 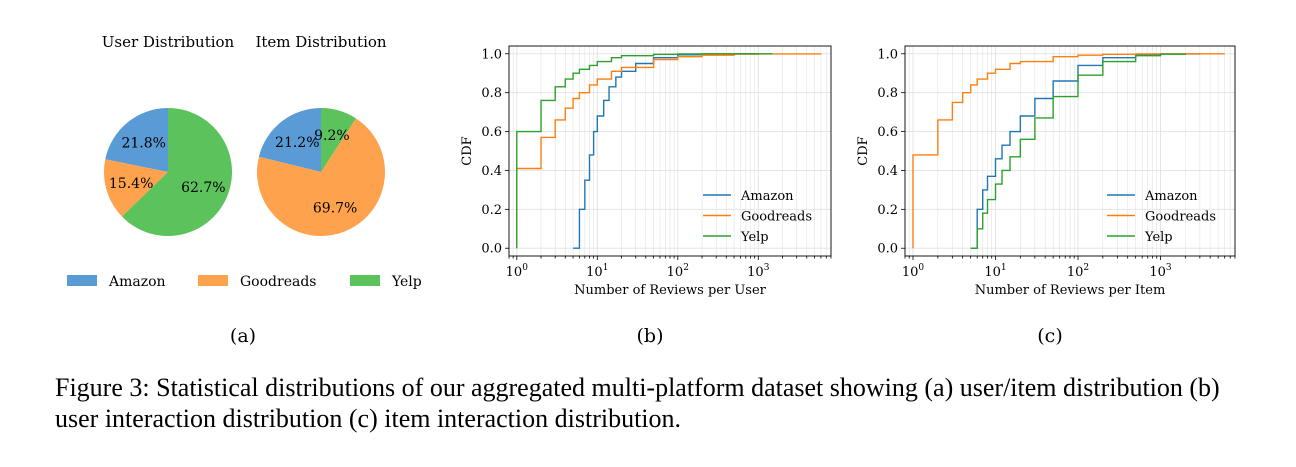 What do you see at coordinates (243, 336) in the screenshot?
I see `panel-label: (a)` at bounding box center [243, 336].